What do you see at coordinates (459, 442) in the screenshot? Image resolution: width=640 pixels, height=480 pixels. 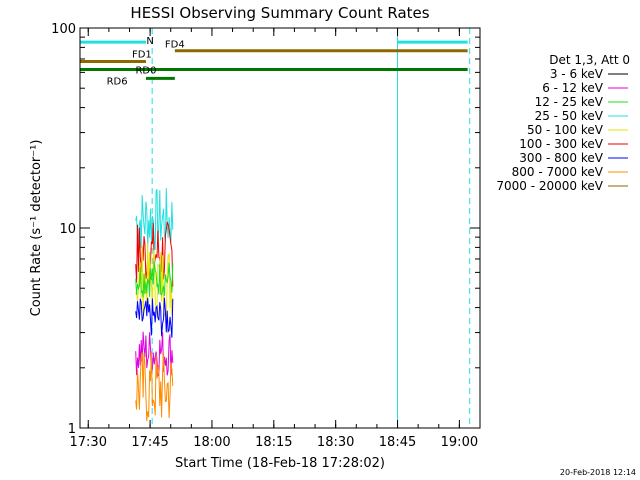 I see `x-tick-label: 19:00` at bounding box center [459, 442].